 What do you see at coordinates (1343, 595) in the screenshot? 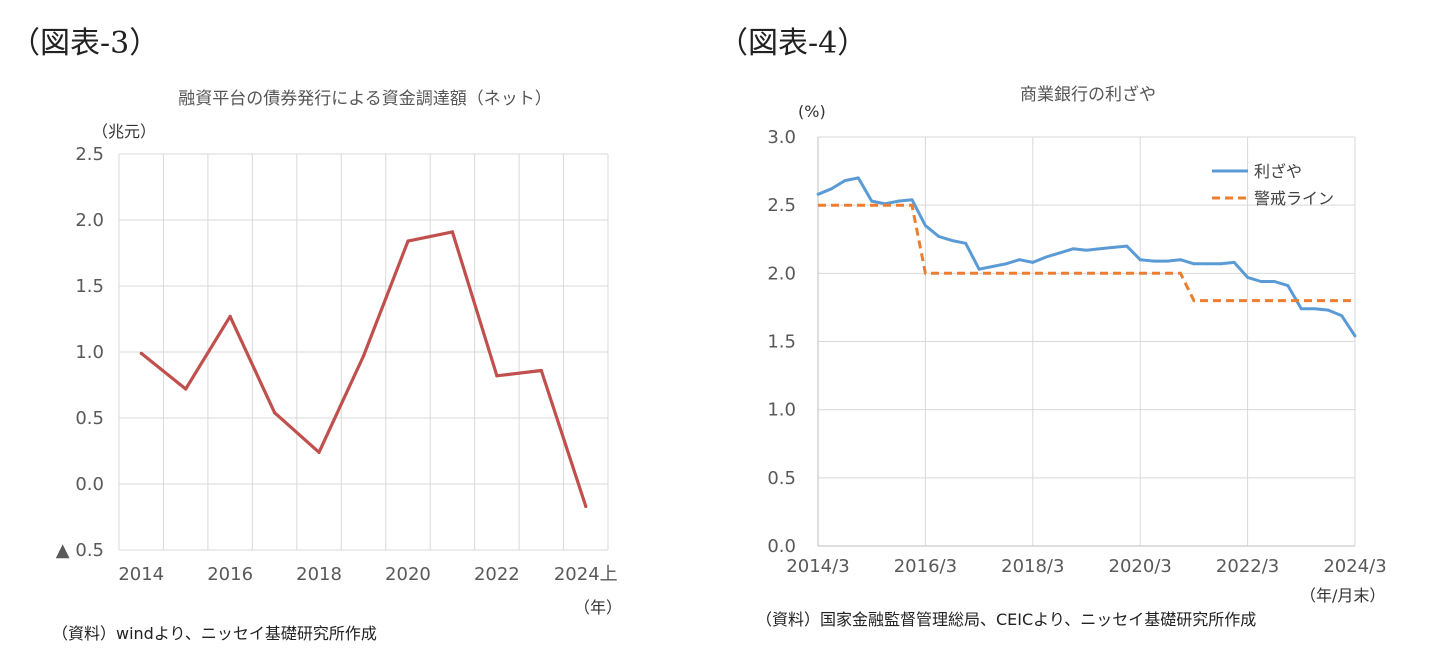
I see `right-x-unit: （年/月末）` at bounding box center [1343, 595].